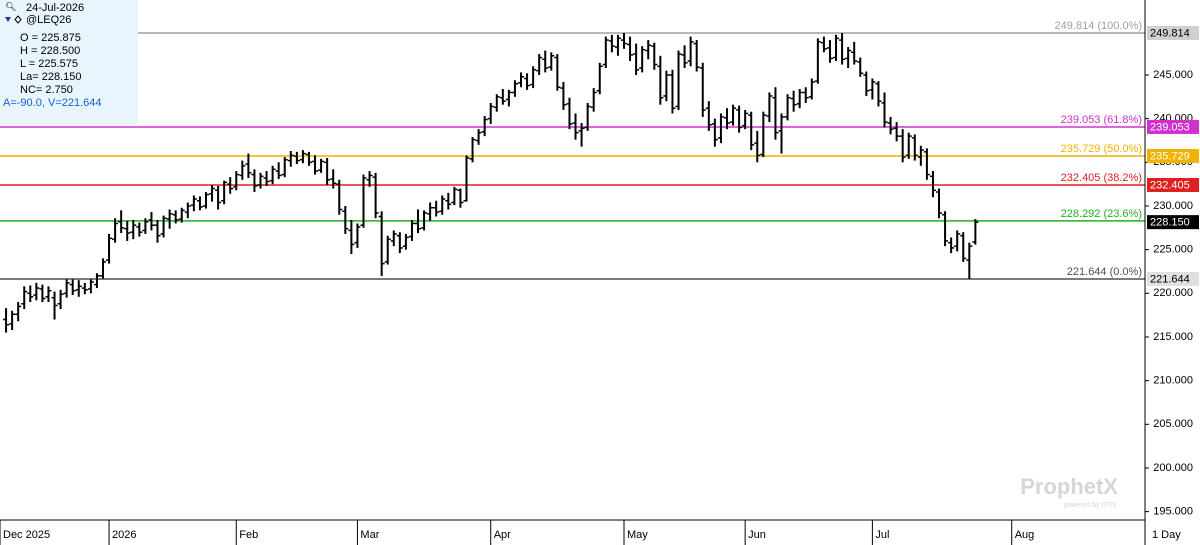 This screenshot has width=1200, height=545. What do you see at coordinates (1173, 337) in the screenshot?
I see `y-tick-label: 215.000` at bounding box center [1173, 337].